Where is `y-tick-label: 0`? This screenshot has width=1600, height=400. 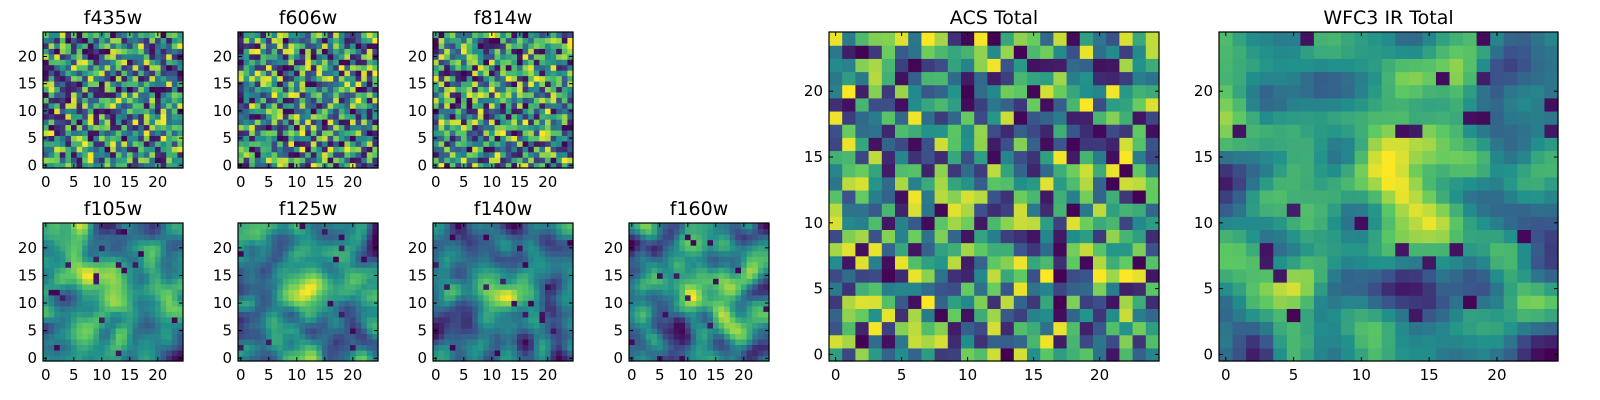 y-tick-label: 0 is located at coordinates (422, 165).